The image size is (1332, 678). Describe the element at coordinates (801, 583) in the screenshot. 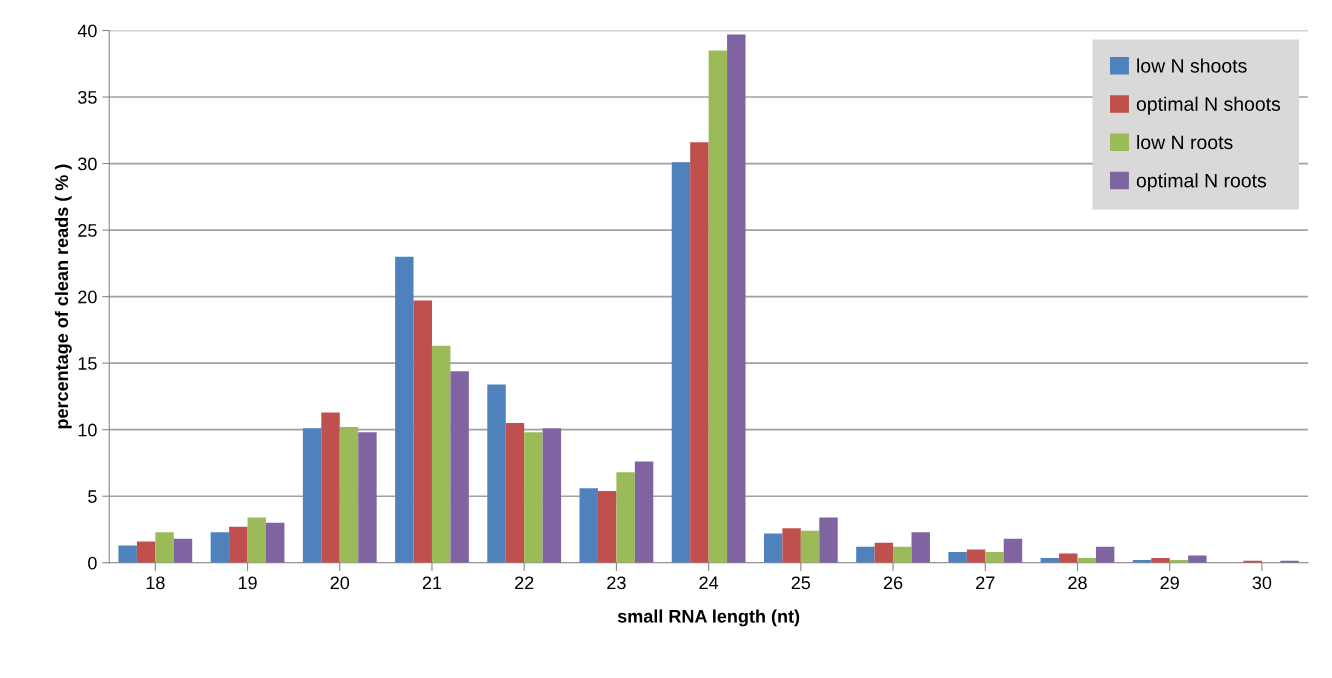

I see `x-tick-label: 25` at that location.